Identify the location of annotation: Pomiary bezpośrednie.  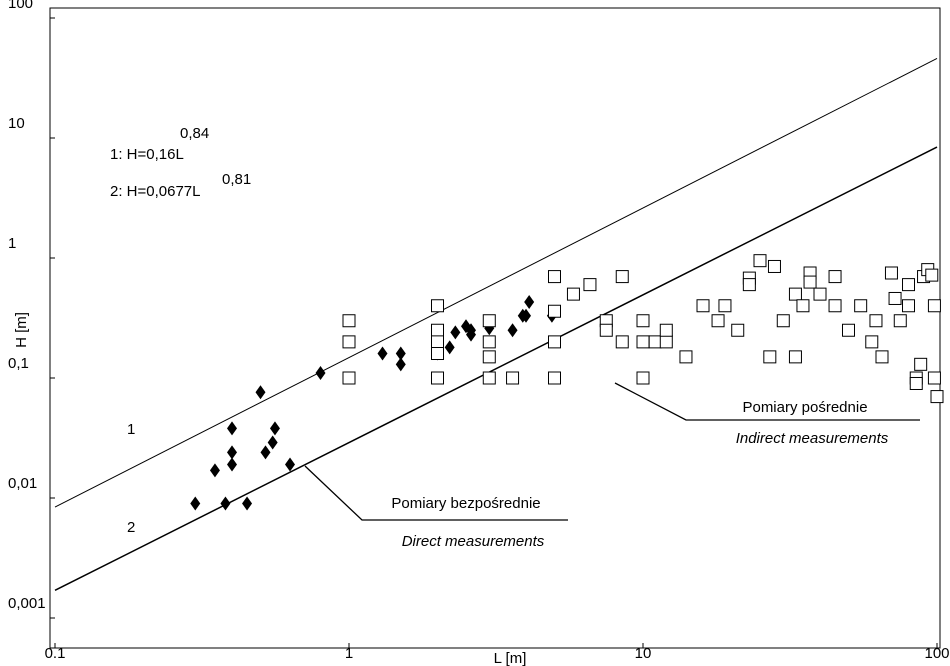
(465, 503).